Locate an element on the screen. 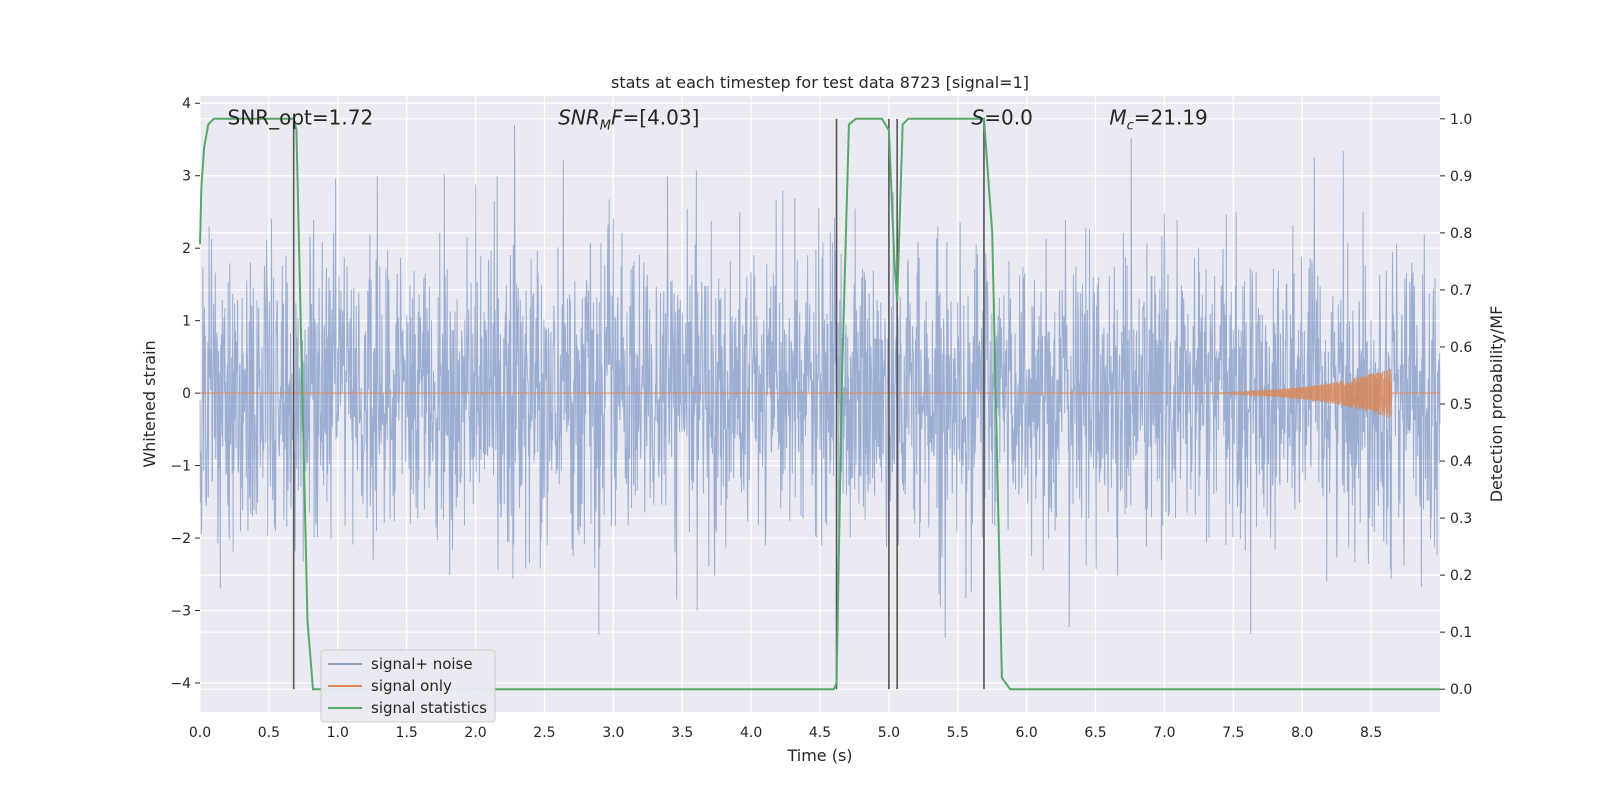 This screenshot has height=800, width=1600. y-right-tick-label: 1.0 is located at coordinates (1461, 120).